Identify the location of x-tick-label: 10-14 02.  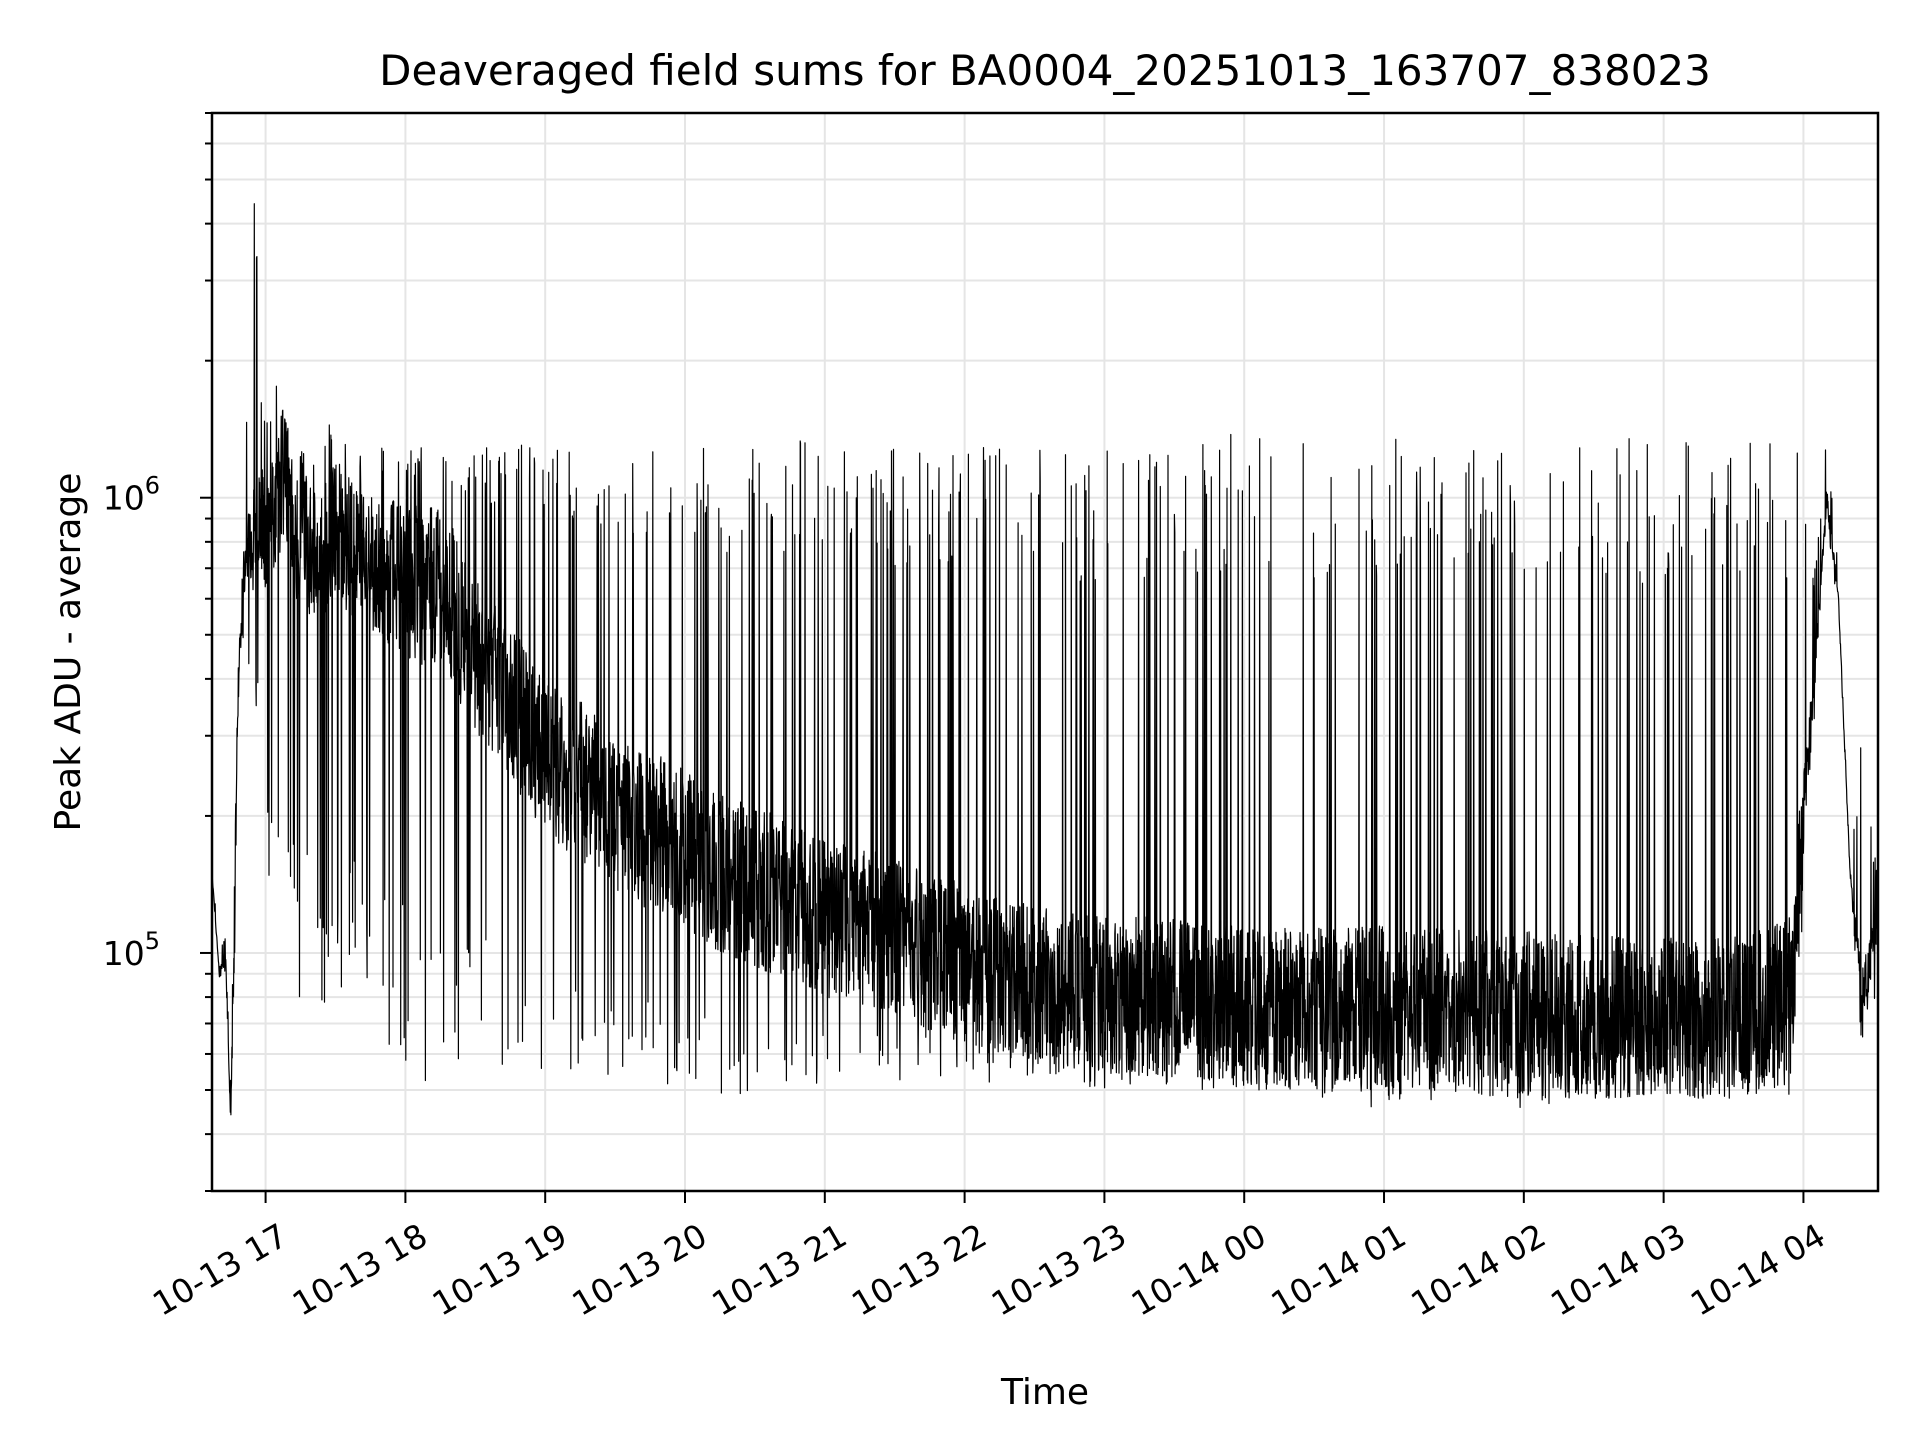
(1478, 1270).